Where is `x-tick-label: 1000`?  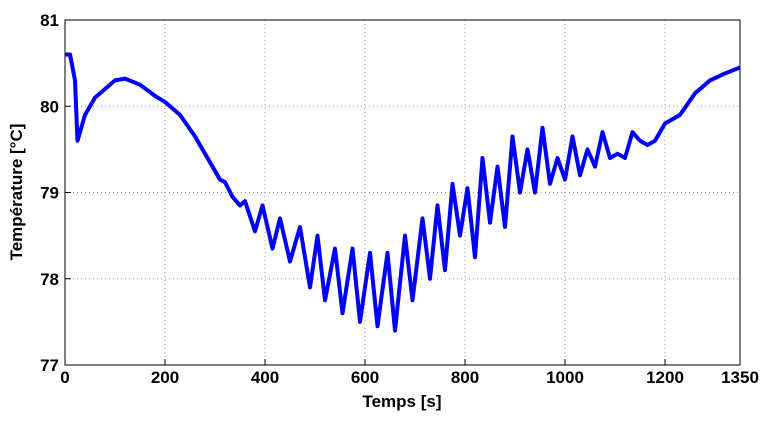
x-tick-label: 1000 is located at coordinates (565, 377).